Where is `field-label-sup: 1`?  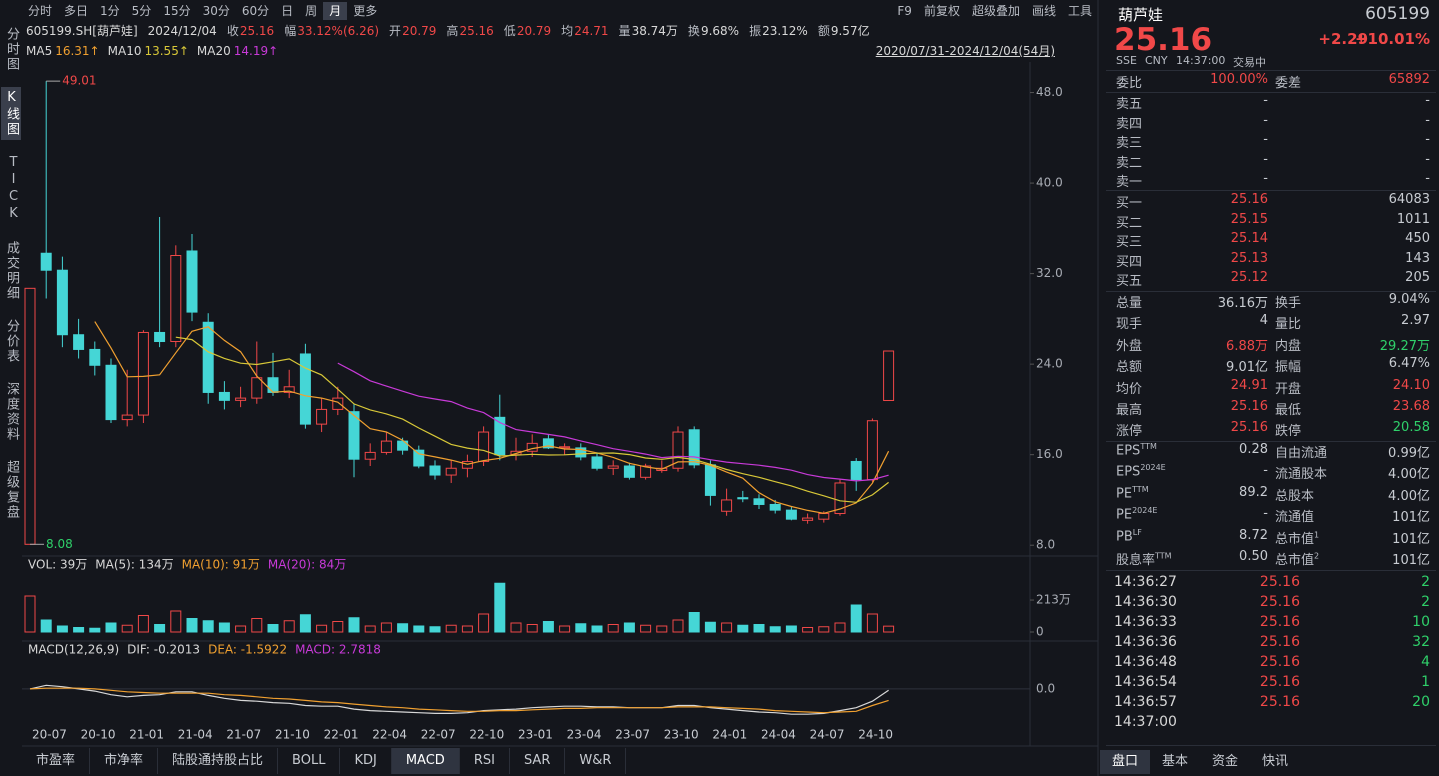
field-label-sup: 1 is located at coordinates (1317, 535).